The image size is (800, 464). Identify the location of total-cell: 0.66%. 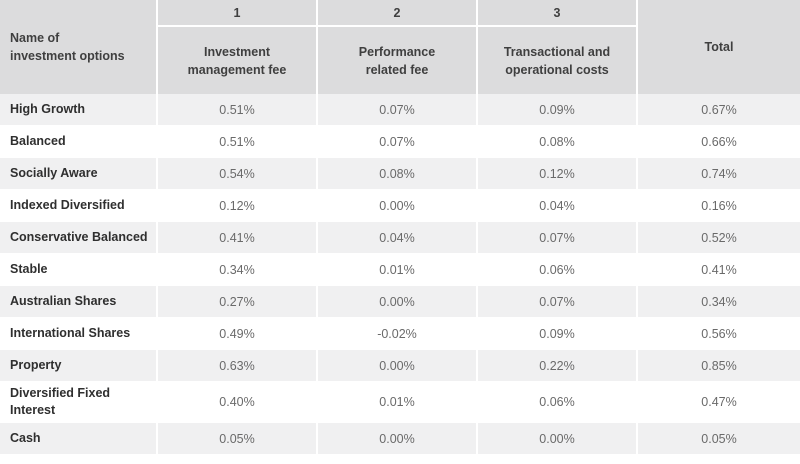
(718, 141).